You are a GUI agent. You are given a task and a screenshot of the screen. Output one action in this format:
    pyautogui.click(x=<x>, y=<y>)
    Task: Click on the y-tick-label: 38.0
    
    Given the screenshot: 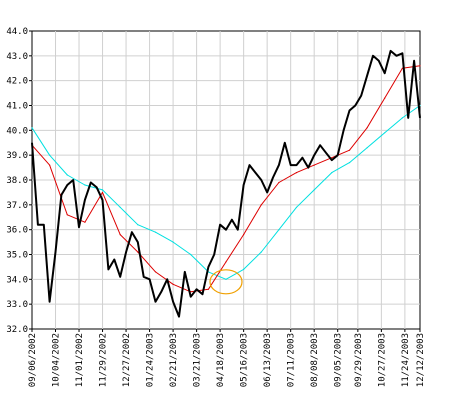 What is the action you would take?
    pyautogui.click(x=17, y=181)
    